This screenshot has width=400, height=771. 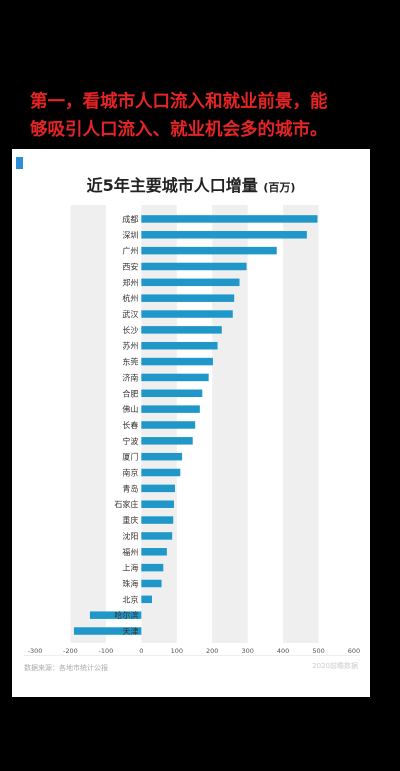 What do you see at coordinates (19, 163) in the screenshot?
I see `corner-mark` at bounding box center [19, 163].